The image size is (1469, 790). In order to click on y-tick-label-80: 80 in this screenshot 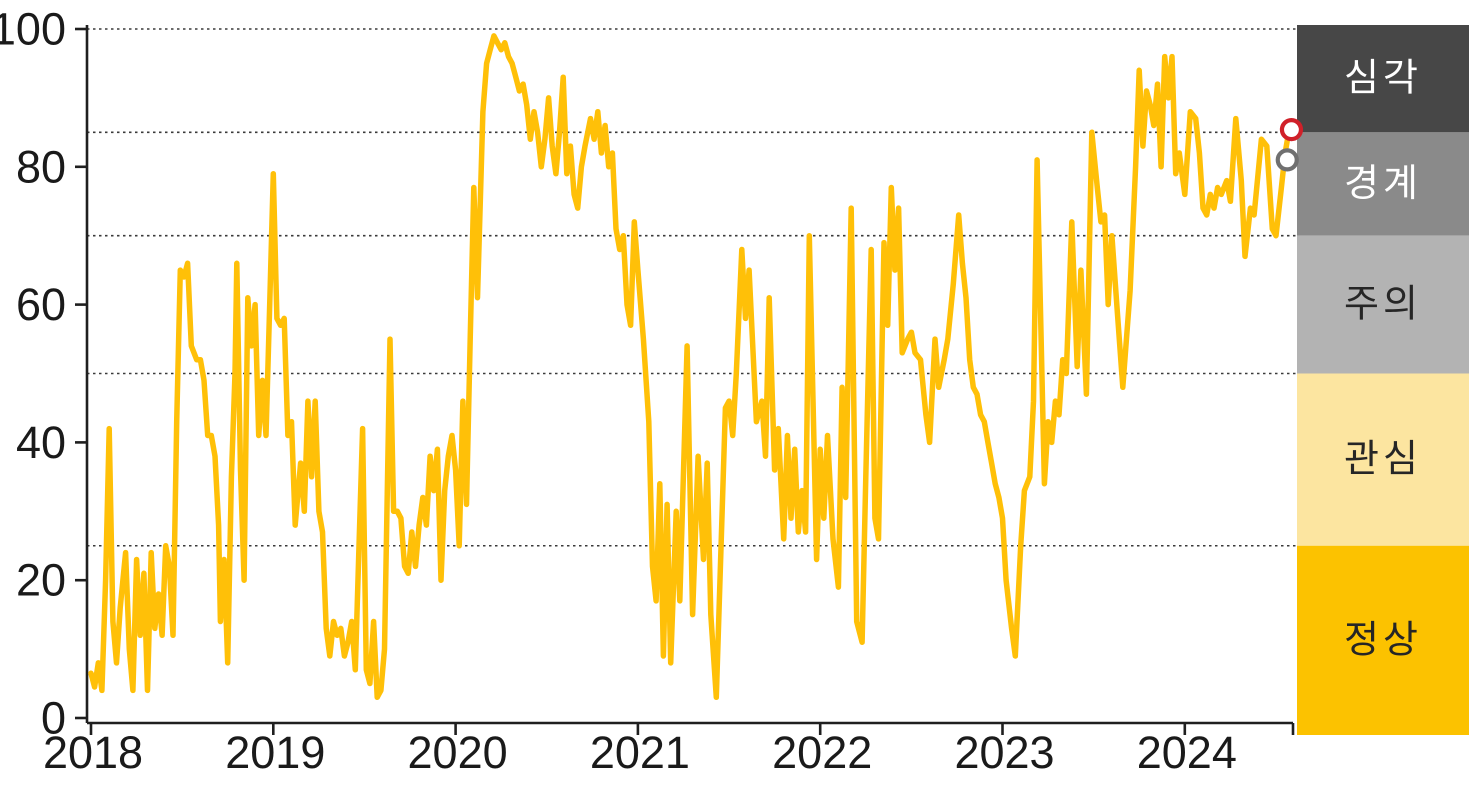, I will do `click(41, 166)`.